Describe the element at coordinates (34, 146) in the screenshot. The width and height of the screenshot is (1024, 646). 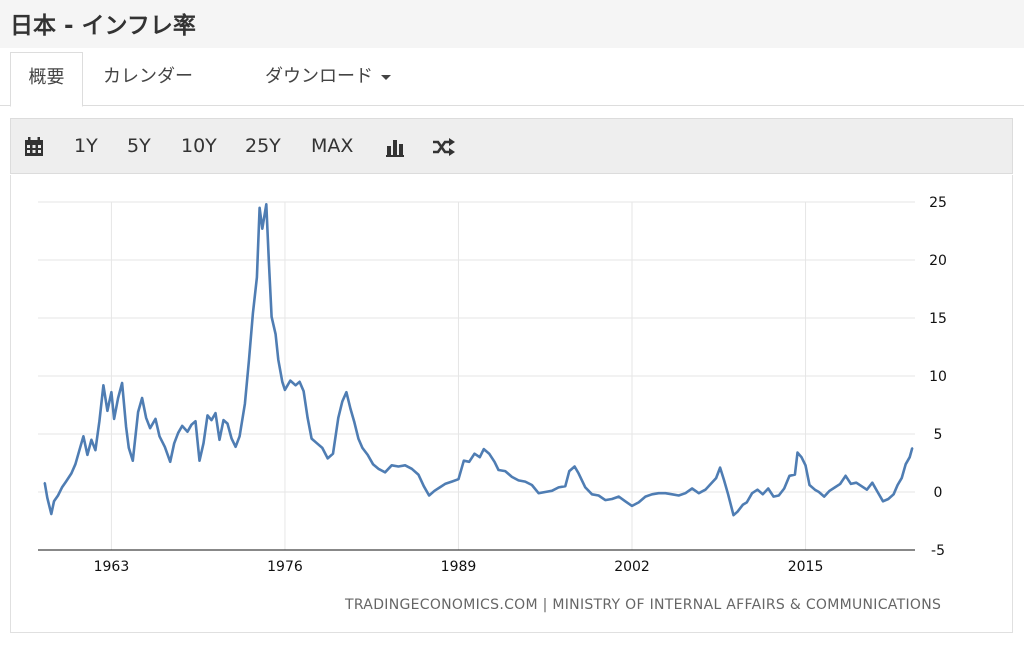
I see `calendar-icon` at that location.